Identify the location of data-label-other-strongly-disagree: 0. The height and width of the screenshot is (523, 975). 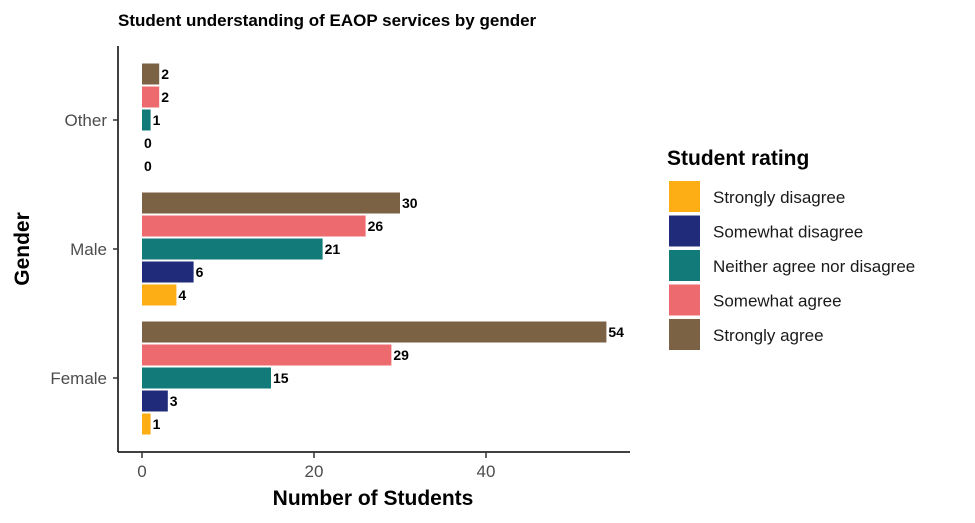
(148, 166).